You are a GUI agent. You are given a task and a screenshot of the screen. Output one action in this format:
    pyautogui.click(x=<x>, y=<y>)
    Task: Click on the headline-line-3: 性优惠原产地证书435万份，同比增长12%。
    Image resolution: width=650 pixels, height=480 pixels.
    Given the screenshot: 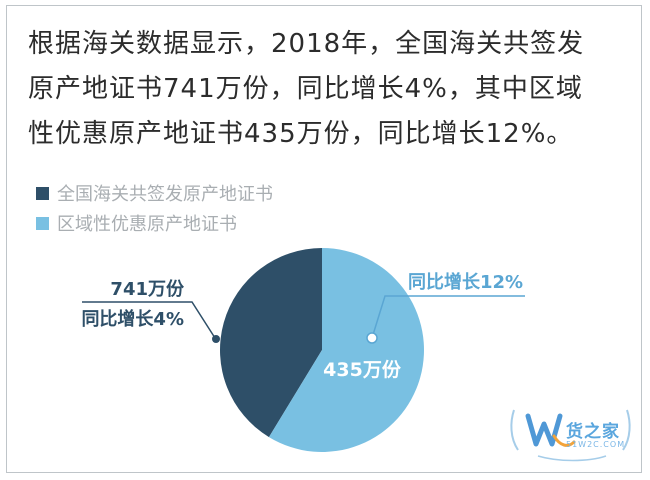 What is the action you would take?
    pyautogui.click(x=301, y=134)
    